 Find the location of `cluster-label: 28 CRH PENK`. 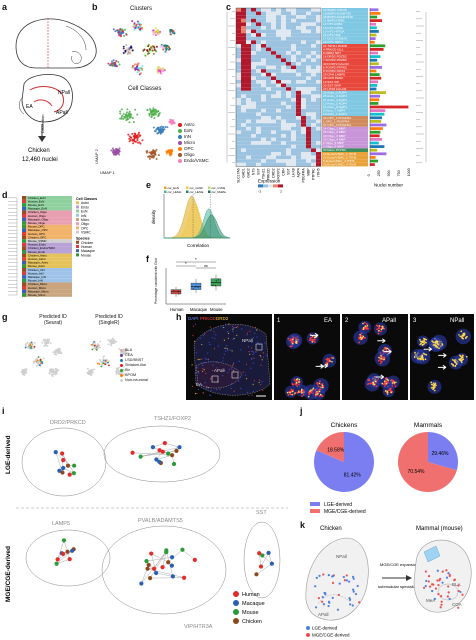

cluster-label: 28 CRH PENK is located at coordinates (333, 78).